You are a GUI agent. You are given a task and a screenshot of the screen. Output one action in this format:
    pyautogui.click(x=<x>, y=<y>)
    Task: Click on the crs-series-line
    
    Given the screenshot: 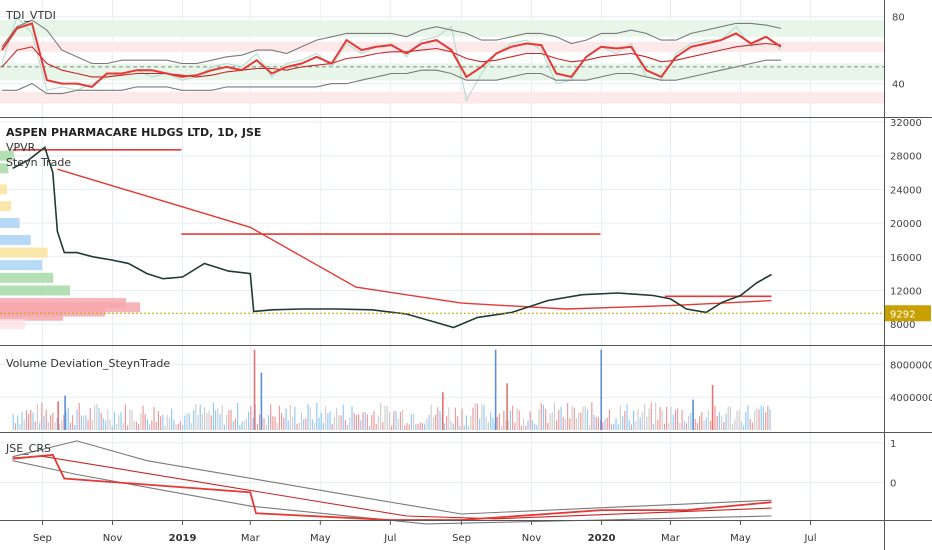 What is the action you would take?
    pyautogui.click(x=392, y=487)
    